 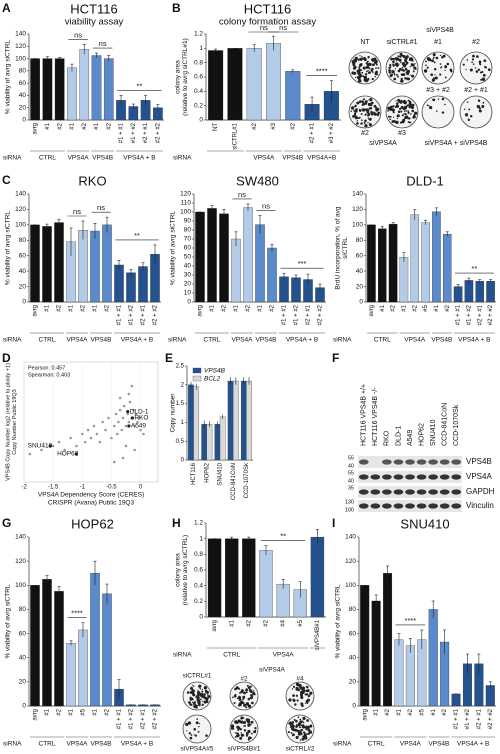 I want to click on blot-marker: 35, so click(x=351, y=488).